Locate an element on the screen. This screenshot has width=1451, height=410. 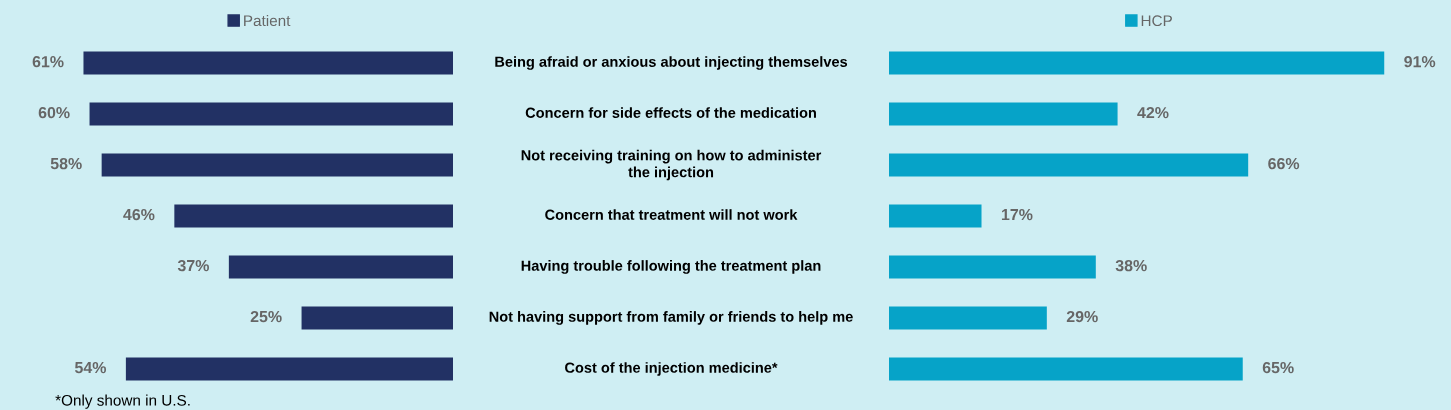
data-label: 17% is located at coordinates (1017, 214).